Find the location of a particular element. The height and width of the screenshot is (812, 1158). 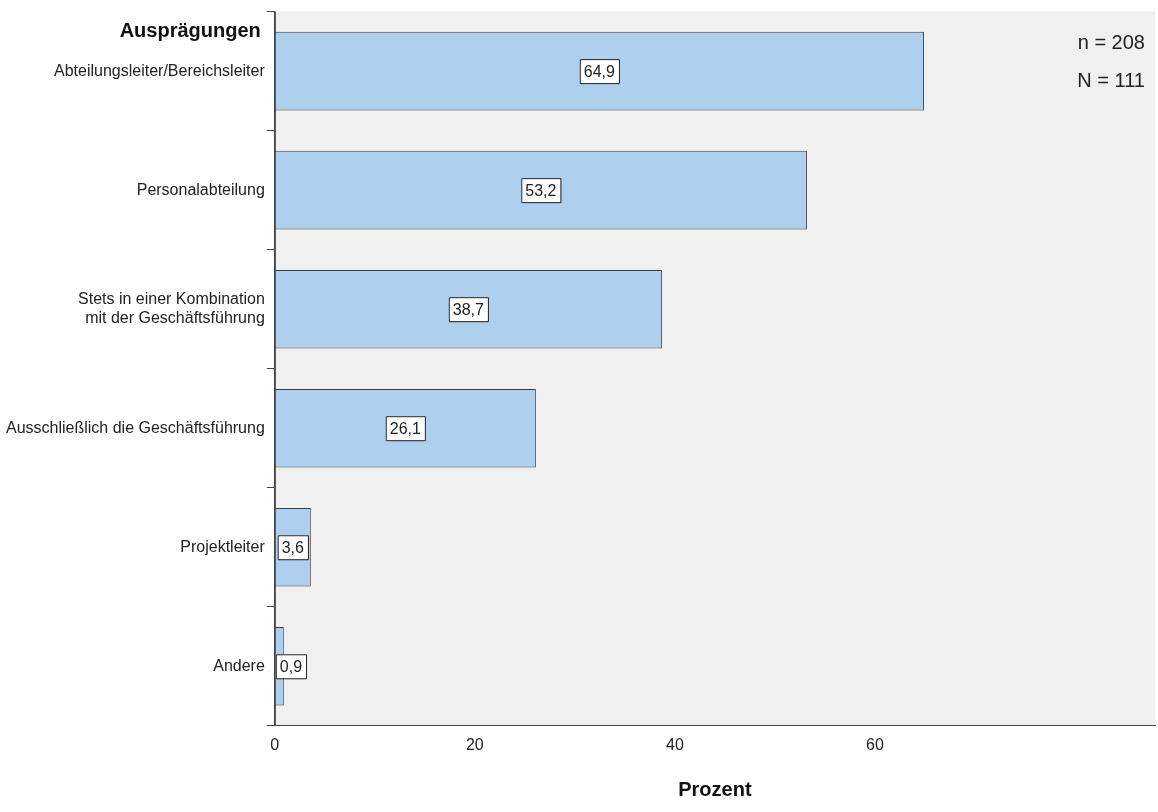

annotation: N = 111 is located at coordinates (1111, 80).